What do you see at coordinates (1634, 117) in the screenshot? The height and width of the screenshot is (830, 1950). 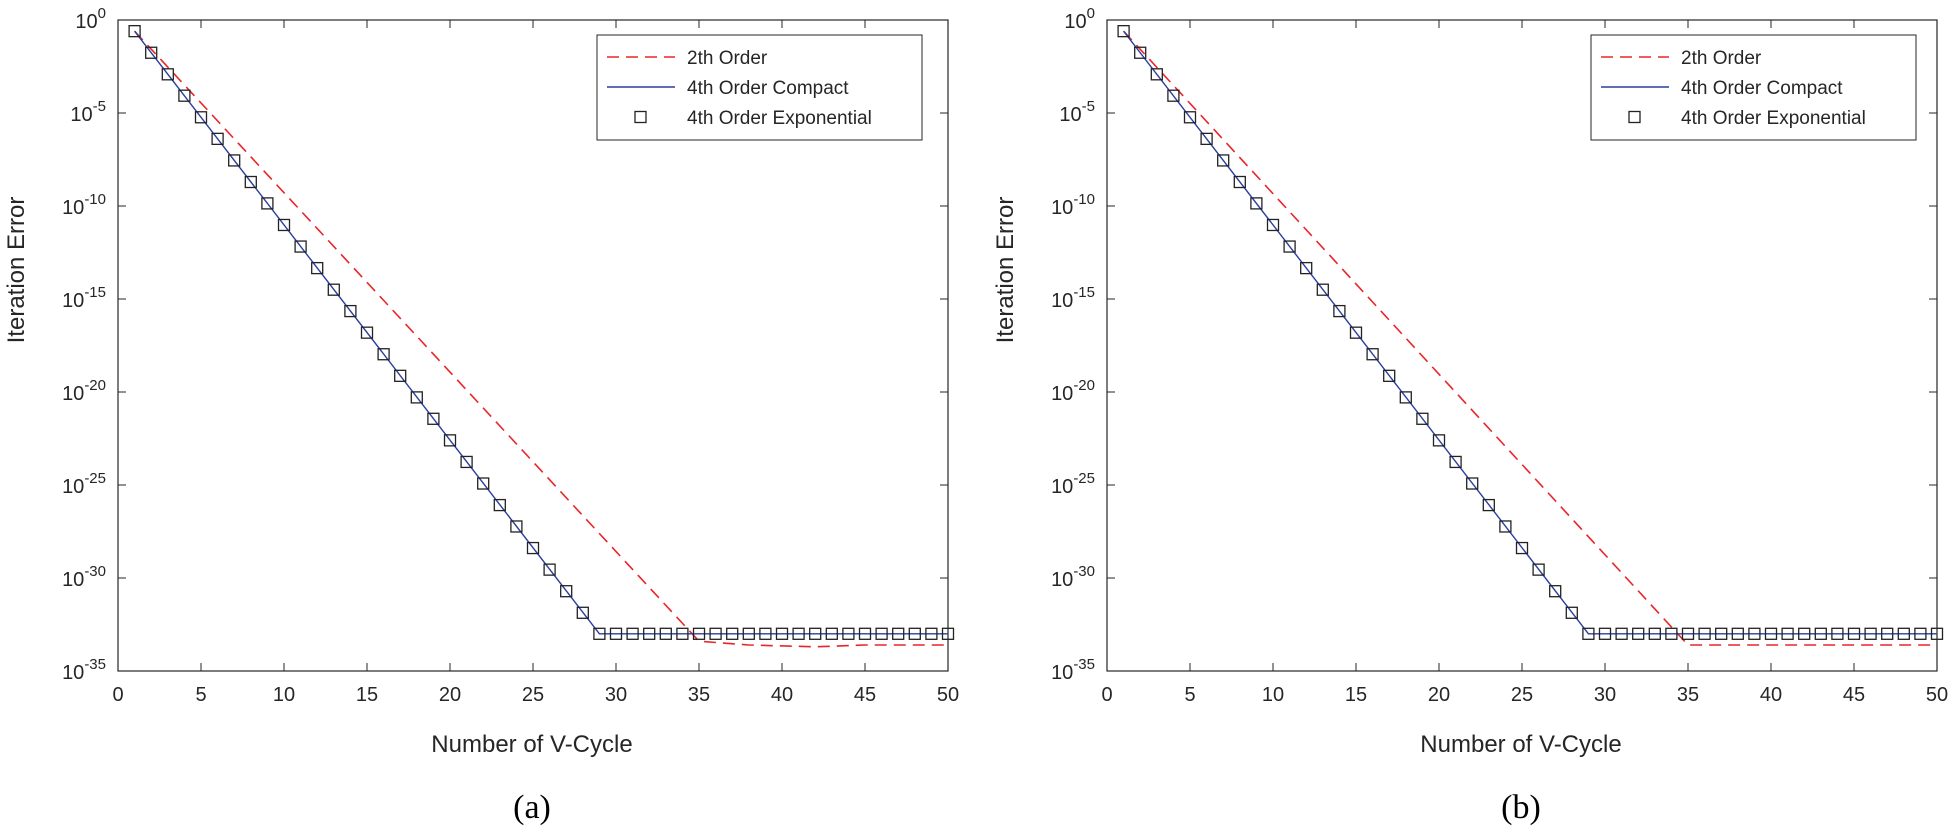 I see `legend-swatch-4th-order-exponential` at bounding box center [1634, 117].